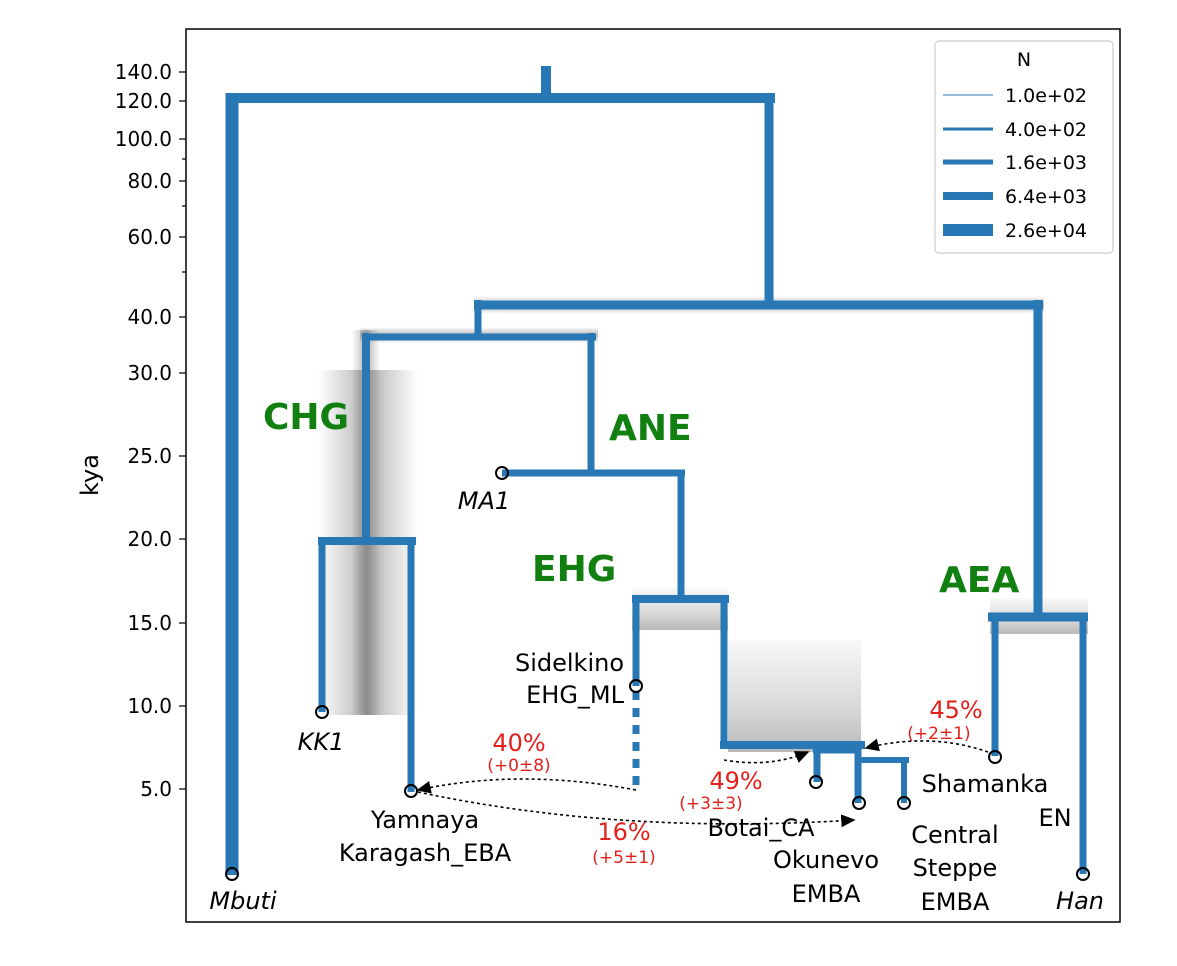 Image resolution: width=1177 pixels, height=966 pixels. I want to click on leaf-label-central: Central, so click(954, 835).